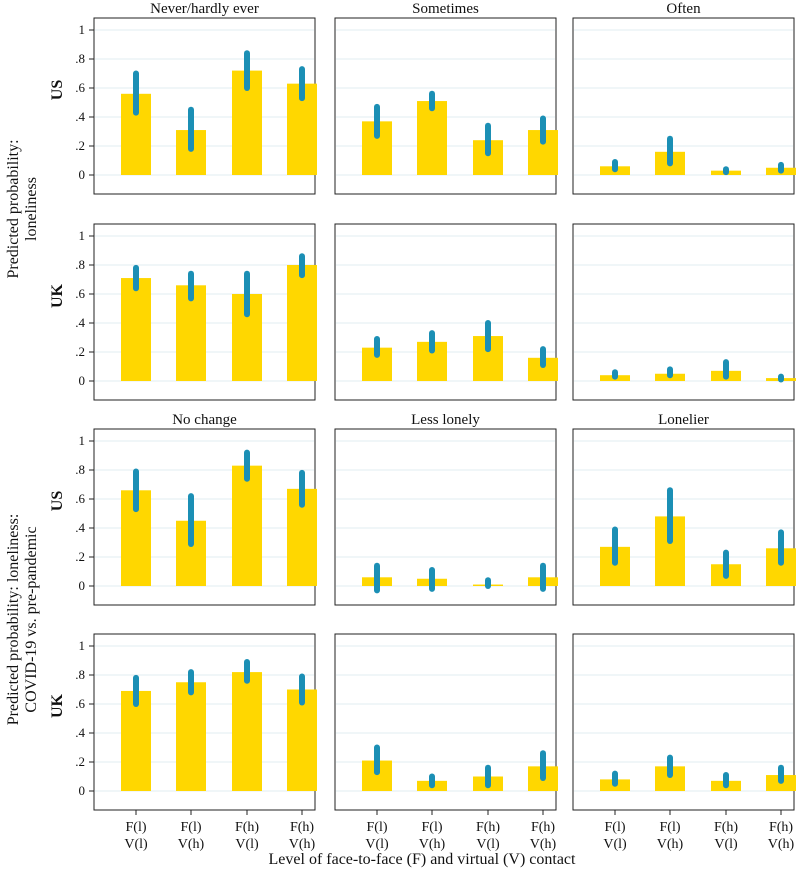 The image size is (797, 873). I want to click on facet-title-less-lonely: Less lonely, so click(445, 420).